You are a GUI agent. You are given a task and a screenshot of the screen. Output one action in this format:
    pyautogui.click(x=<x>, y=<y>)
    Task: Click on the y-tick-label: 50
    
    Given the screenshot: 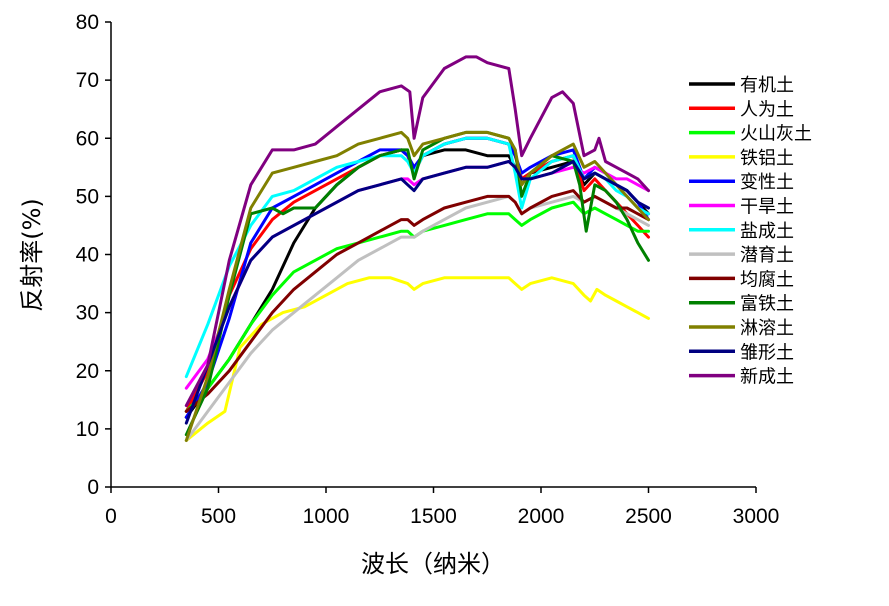 What is the action you would take?
    pyautogui.click(x=87, y=196)
    